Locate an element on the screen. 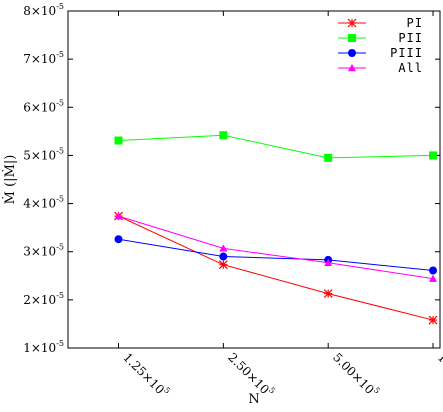  y-tick-label: 7×10⁻⁵ is located at coordinates (43, 58).